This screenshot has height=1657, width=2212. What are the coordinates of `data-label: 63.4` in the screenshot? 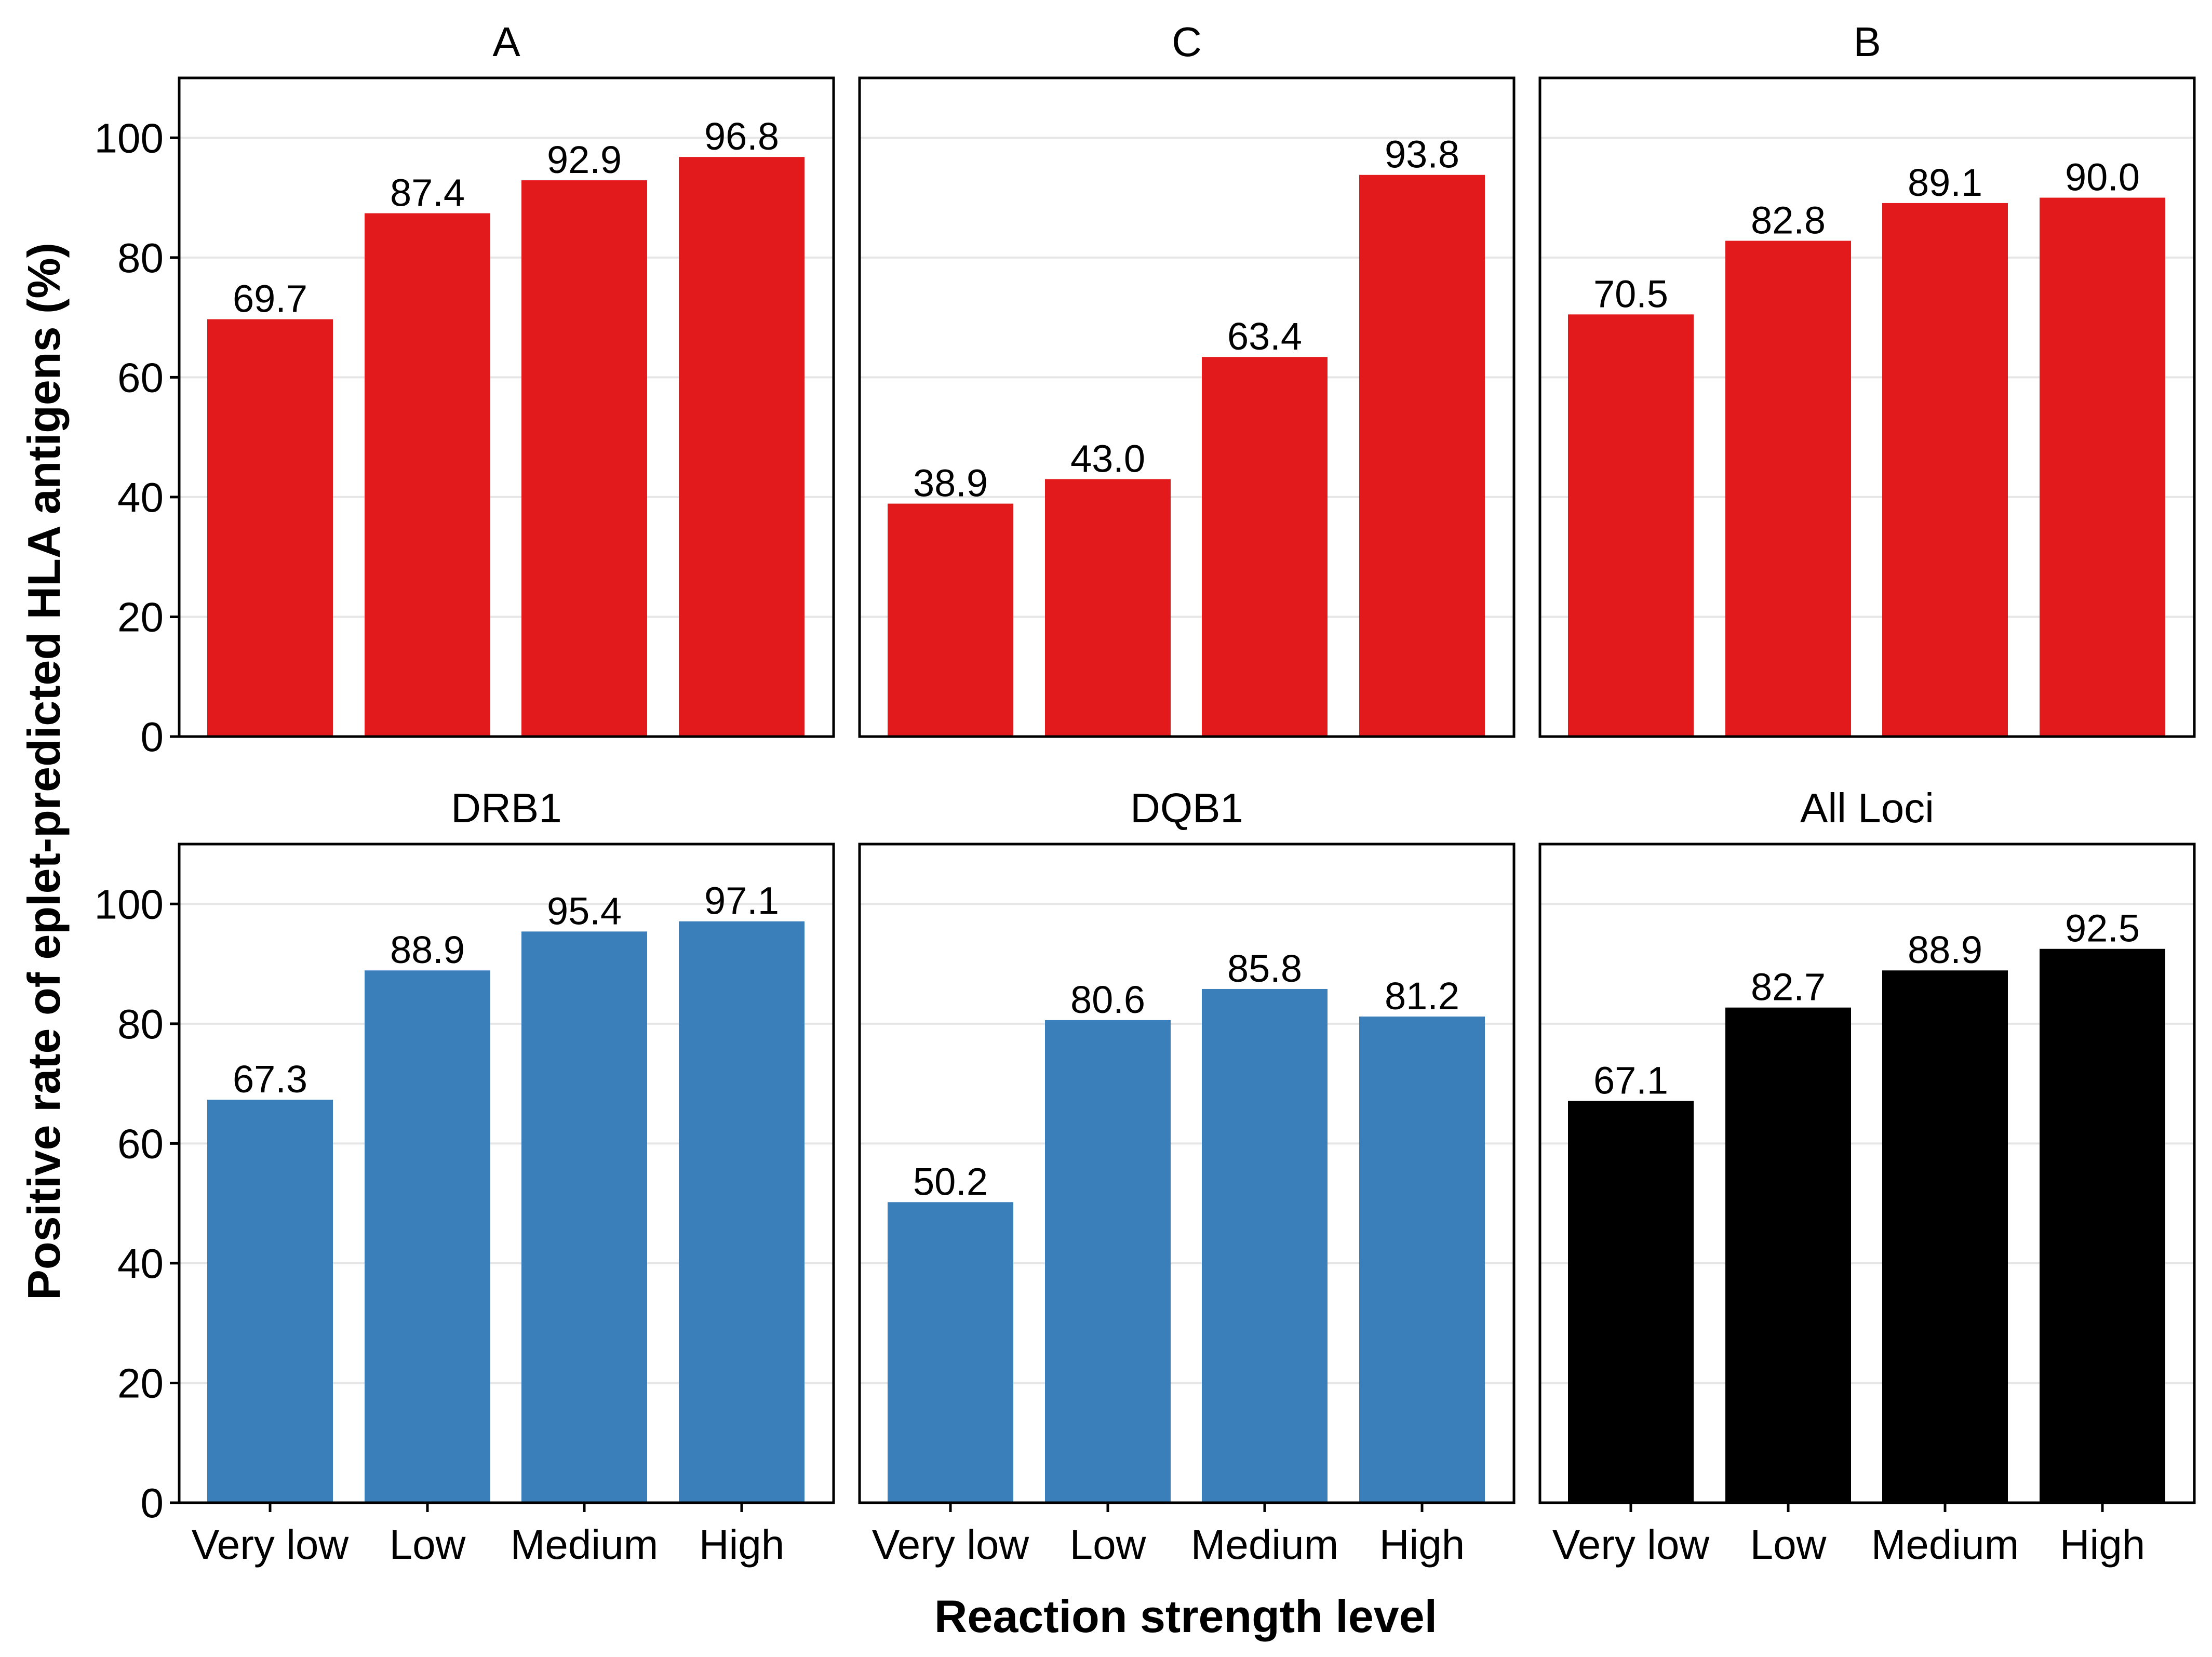 It's located at (1264, 336).